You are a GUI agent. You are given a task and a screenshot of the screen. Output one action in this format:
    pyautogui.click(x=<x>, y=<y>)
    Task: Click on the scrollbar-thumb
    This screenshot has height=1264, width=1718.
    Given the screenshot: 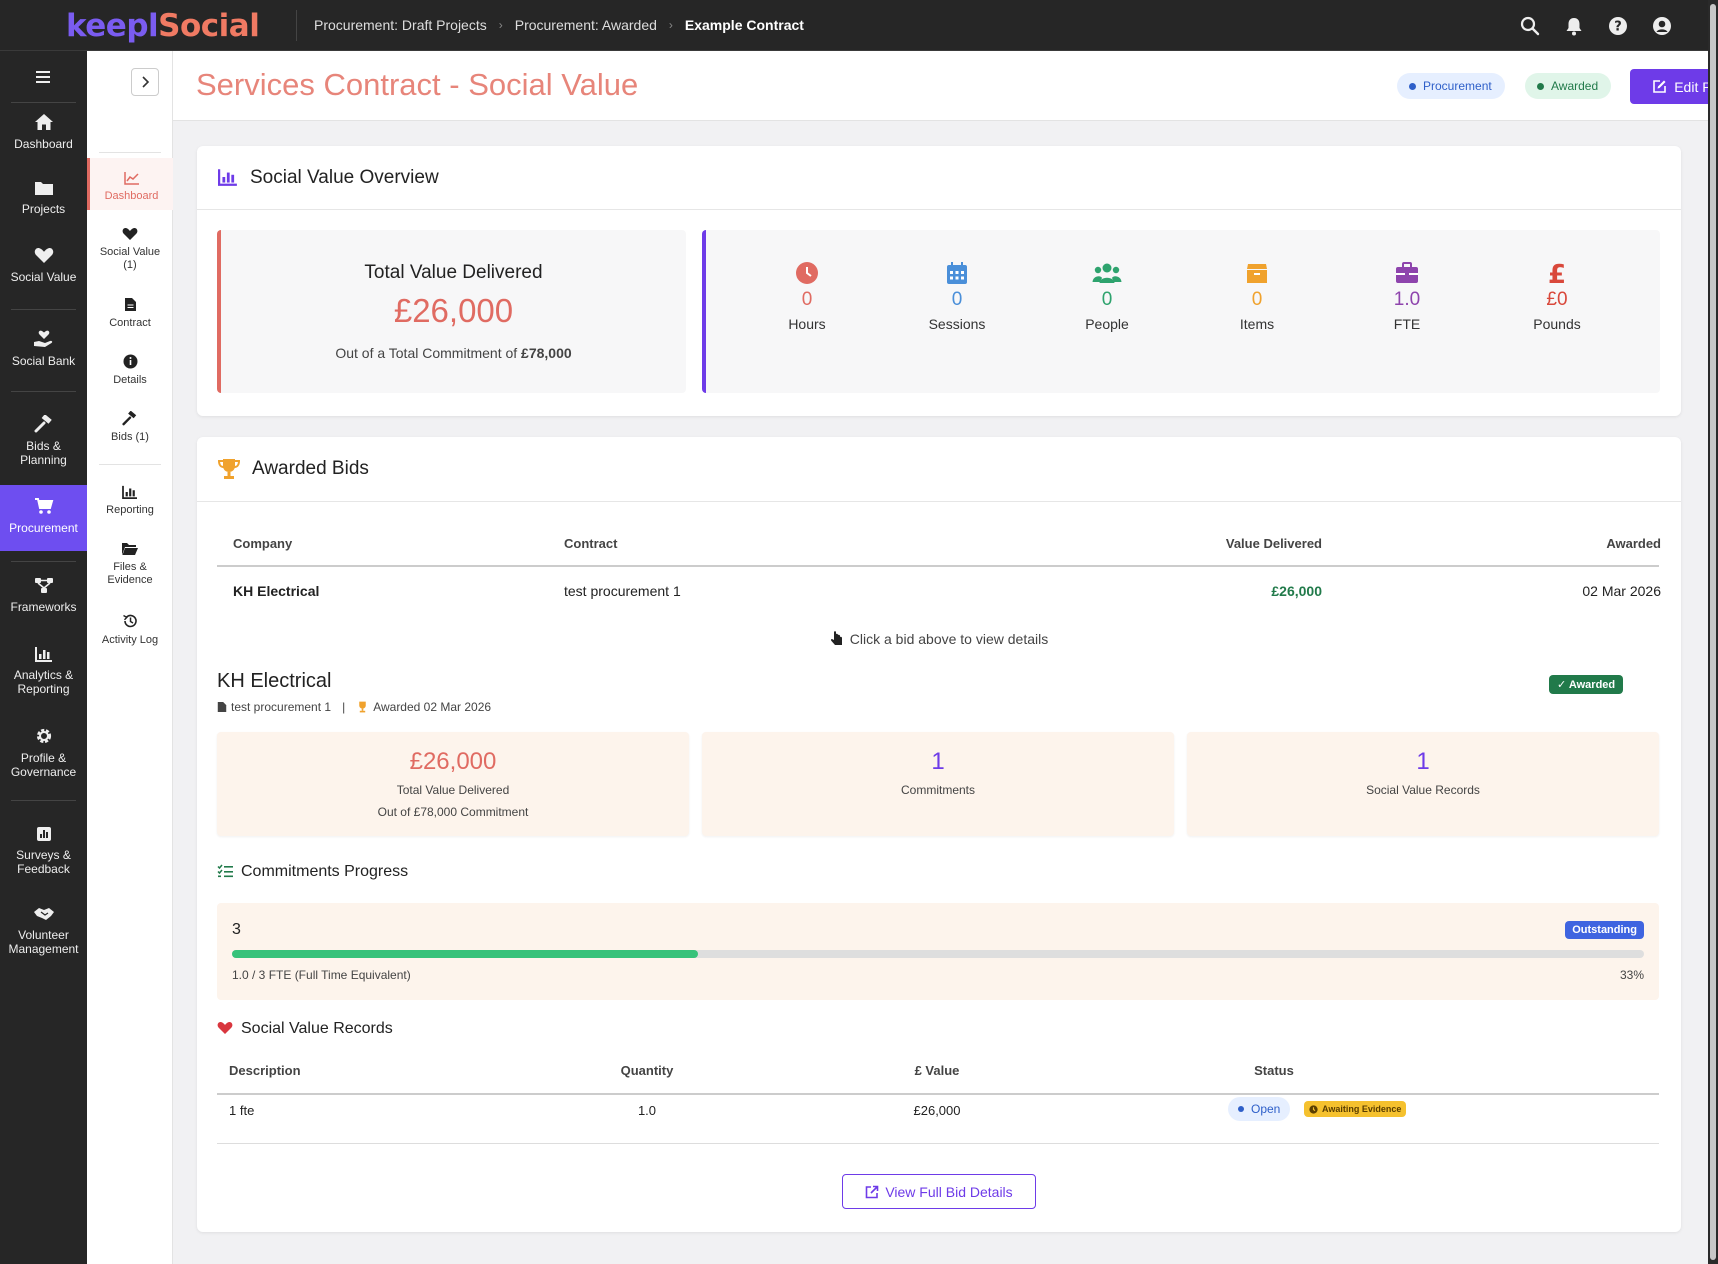 What is the action you would take?
    pyautogui.click(x=1713, y=632)
    